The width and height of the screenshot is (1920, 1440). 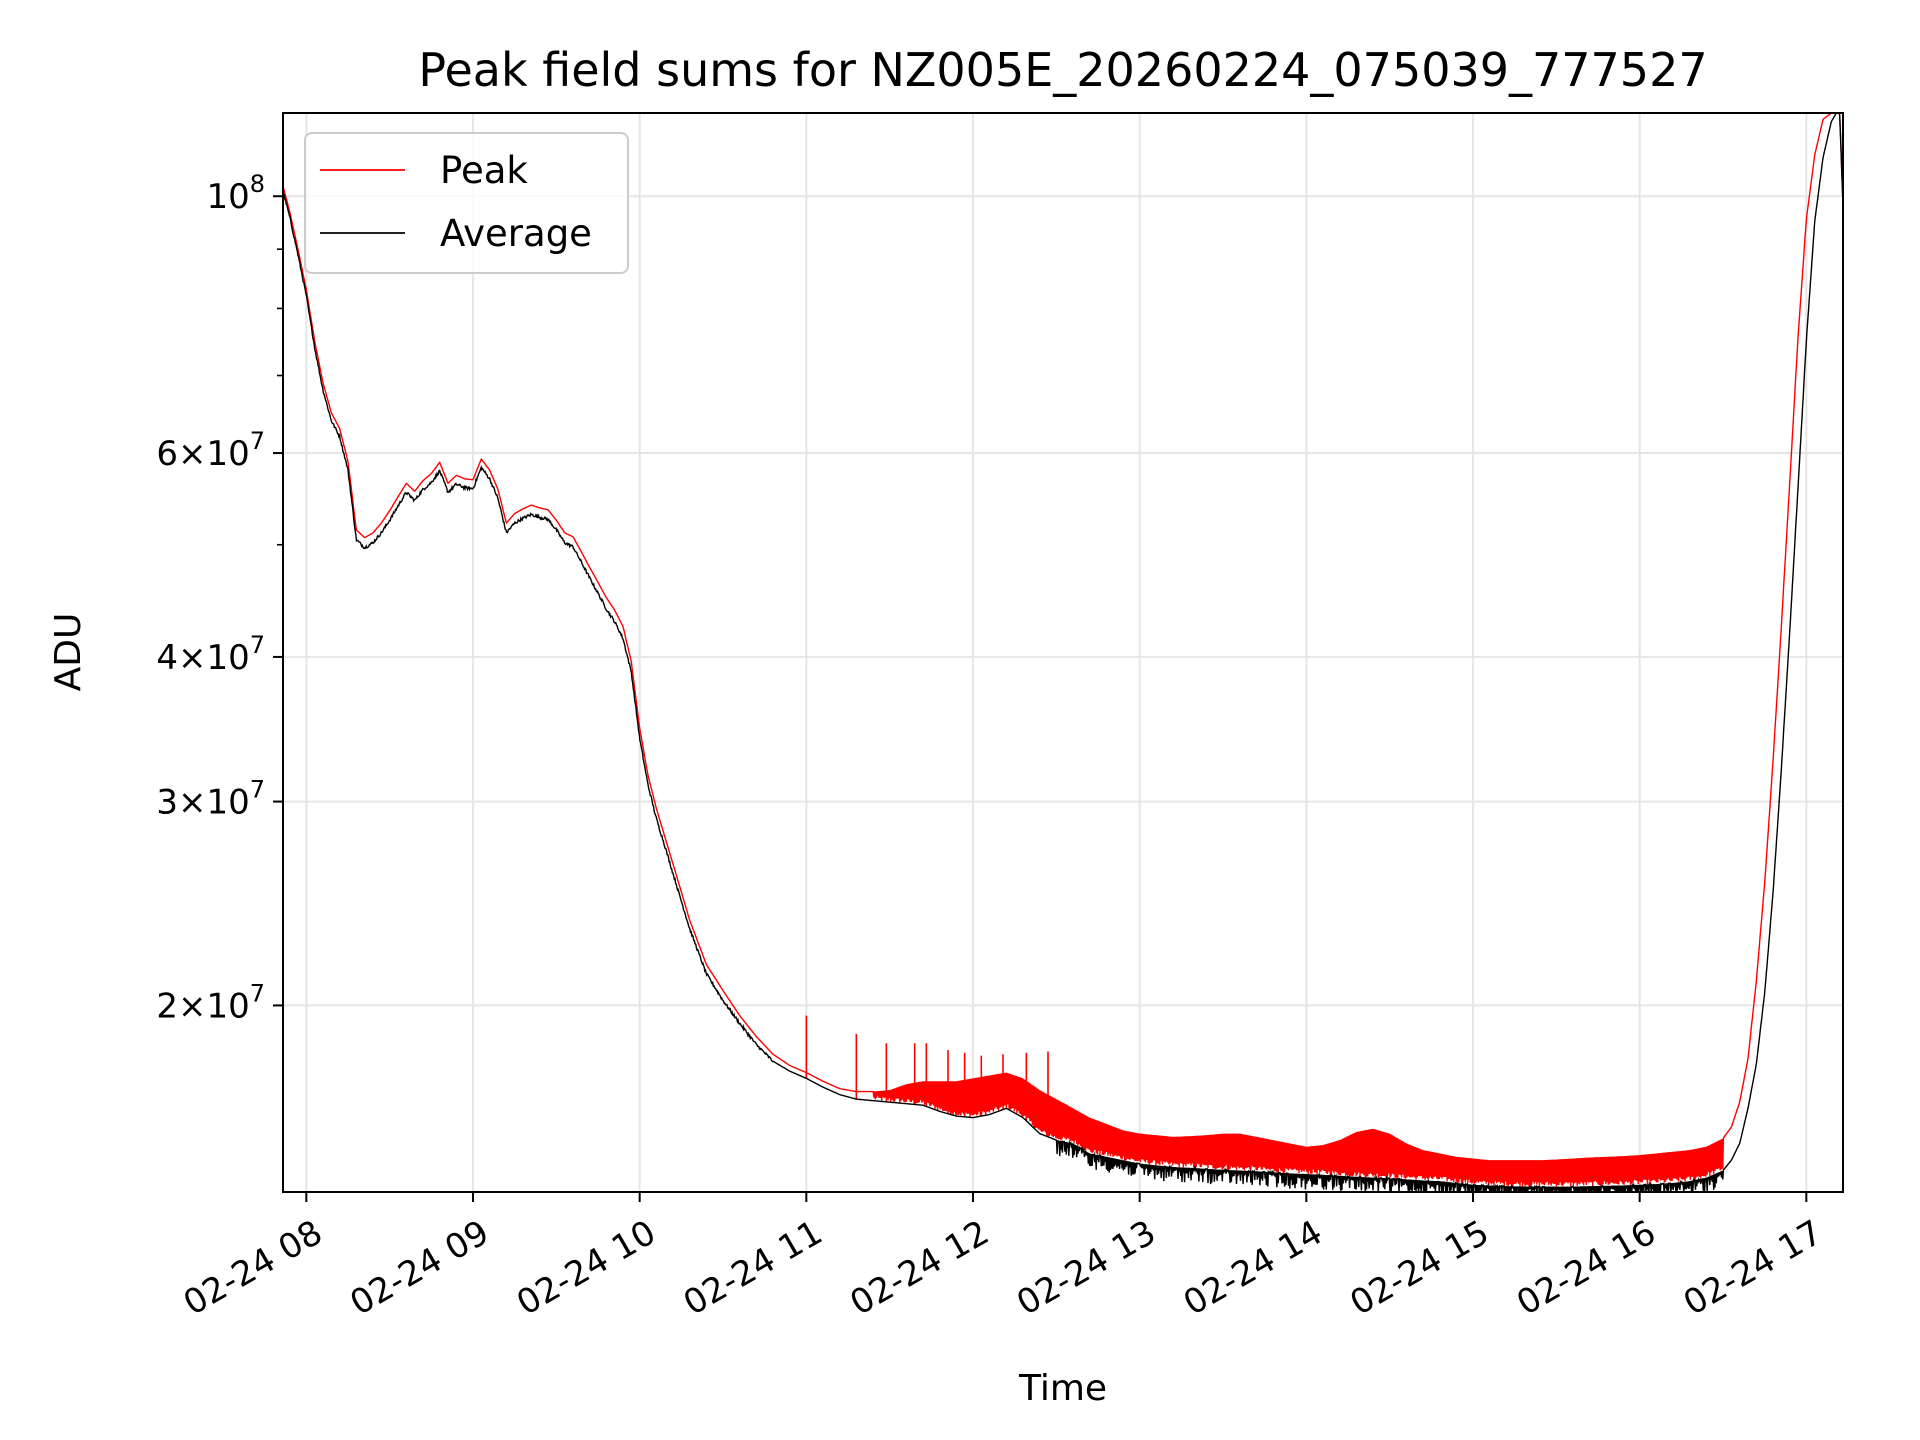 I want to click on legend-average-label: Average, so click(x=516, y=233).